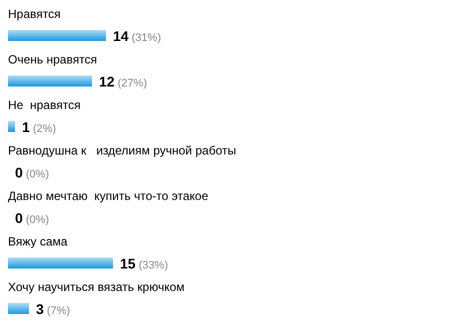 The image size is (450, 331). I want to click on data-label: 15 (33%), so click(144, 264).